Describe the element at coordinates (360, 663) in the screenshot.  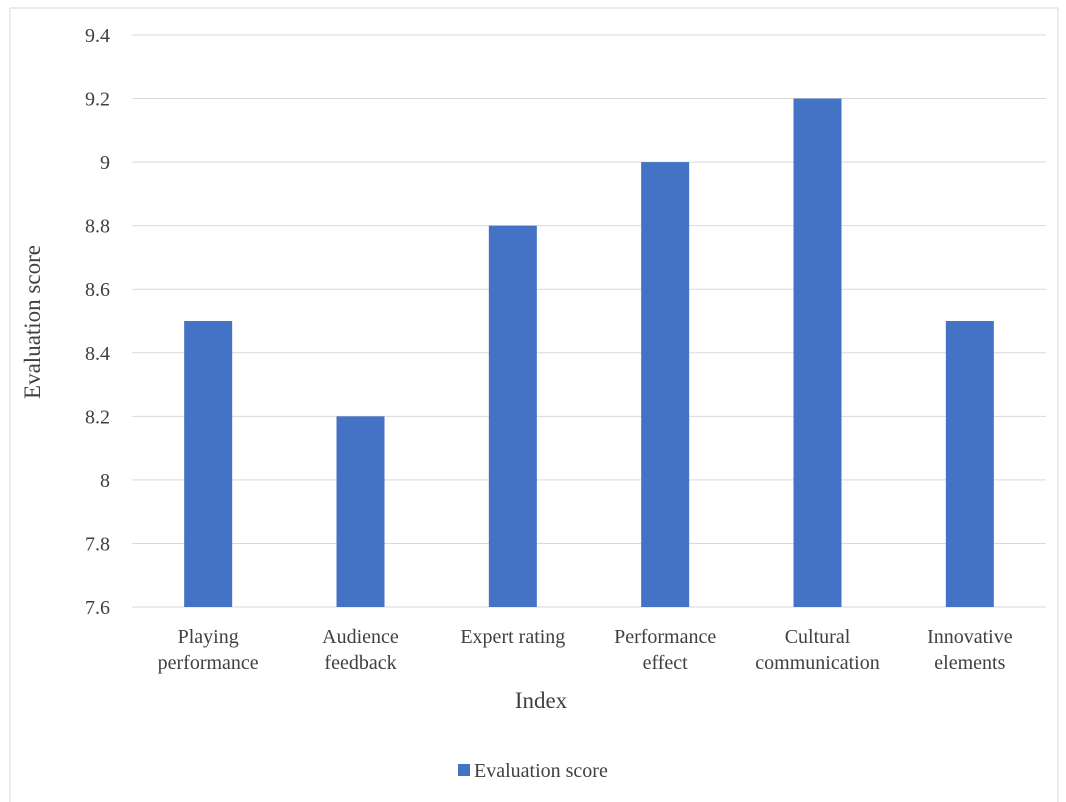
I see `x-category-label-line: feedback` at that location.